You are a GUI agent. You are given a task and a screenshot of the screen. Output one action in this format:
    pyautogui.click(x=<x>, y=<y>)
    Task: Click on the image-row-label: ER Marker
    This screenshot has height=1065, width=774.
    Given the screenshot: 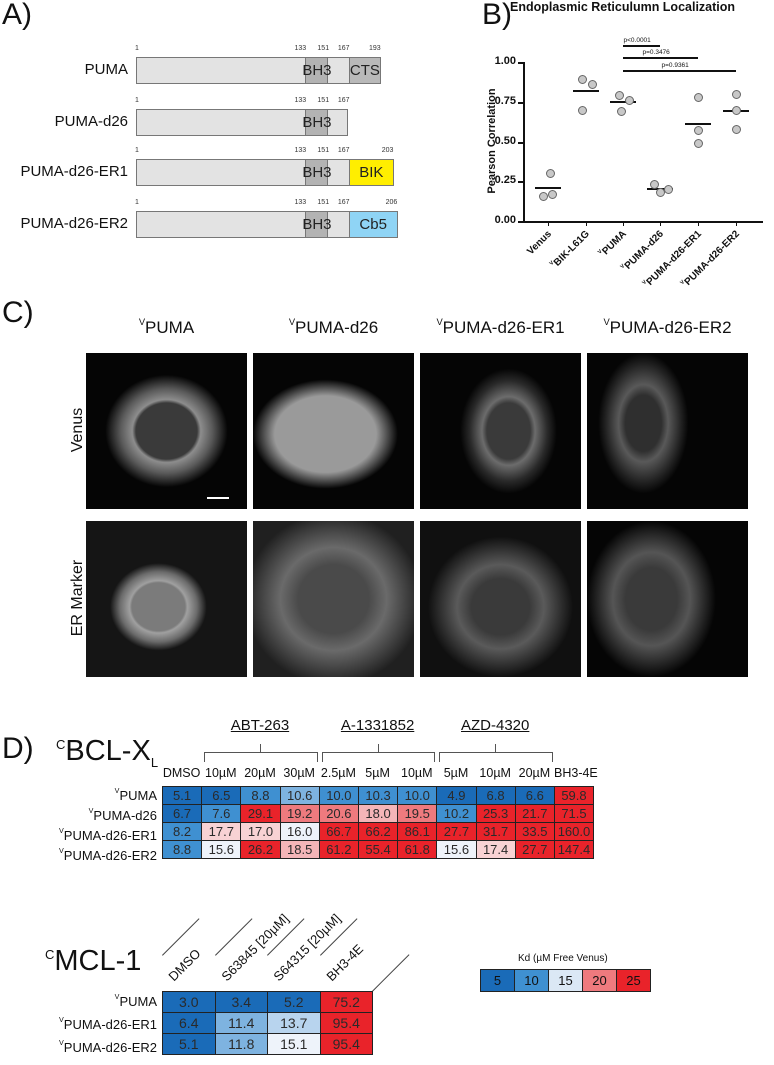 What is the action you would take?
    pyautogui.click(x=77, y=598)
    